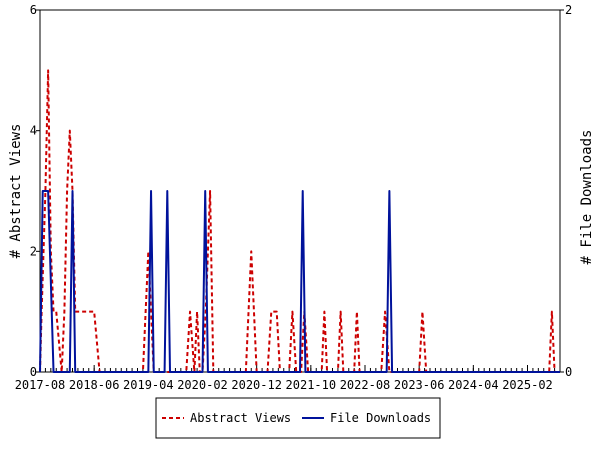 Image resolution: width=600 pixels, height=454 pixels. What do you see at coordinates (256, 385) in the screenshot?
I see `x-tick-label: 2020-12` at bounding box center [256, 385].